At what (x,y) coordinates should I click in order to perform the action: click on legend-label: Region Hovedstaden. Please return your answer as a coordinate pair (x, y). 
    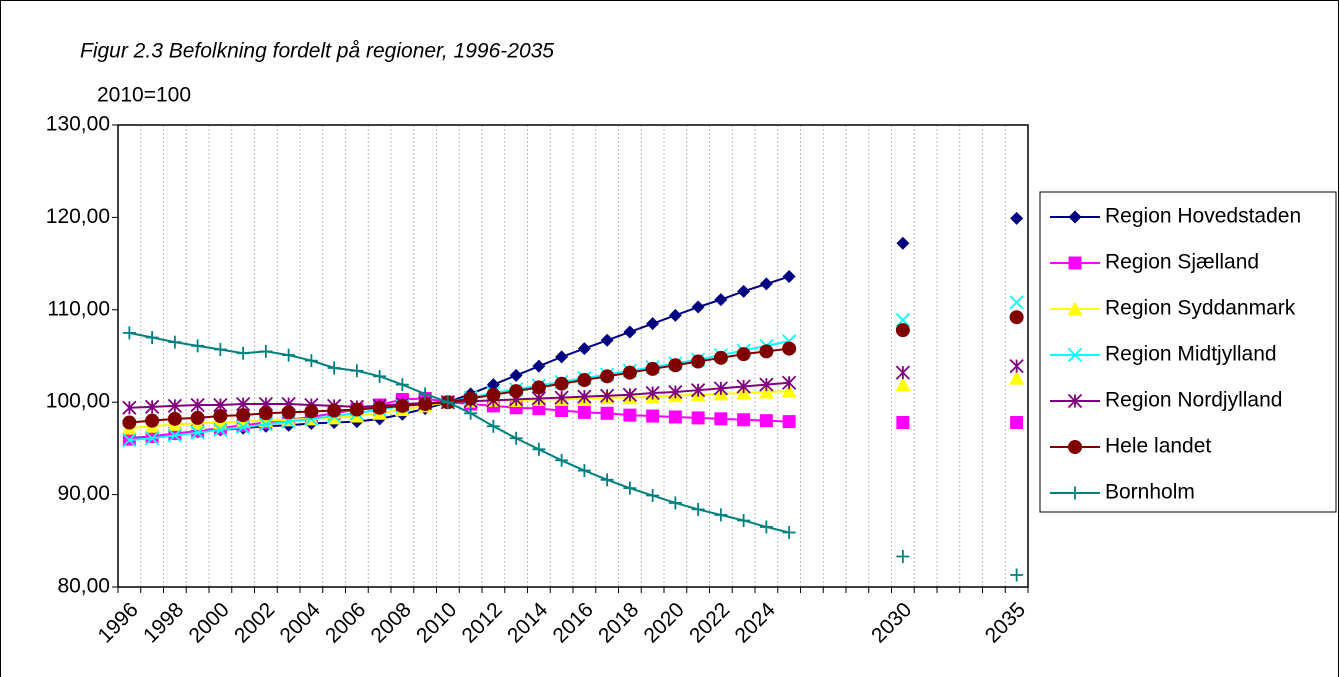
    Looking at the image, I should click on (1203, 216).